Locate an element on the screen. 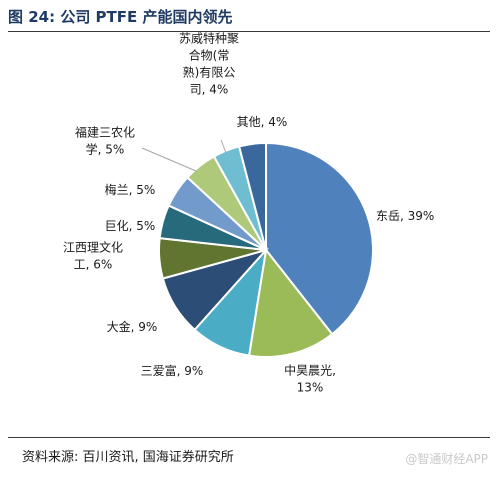 The image size is (498, 478). slice-label: 梅兰, 5% is located at coordinates (130, 189).